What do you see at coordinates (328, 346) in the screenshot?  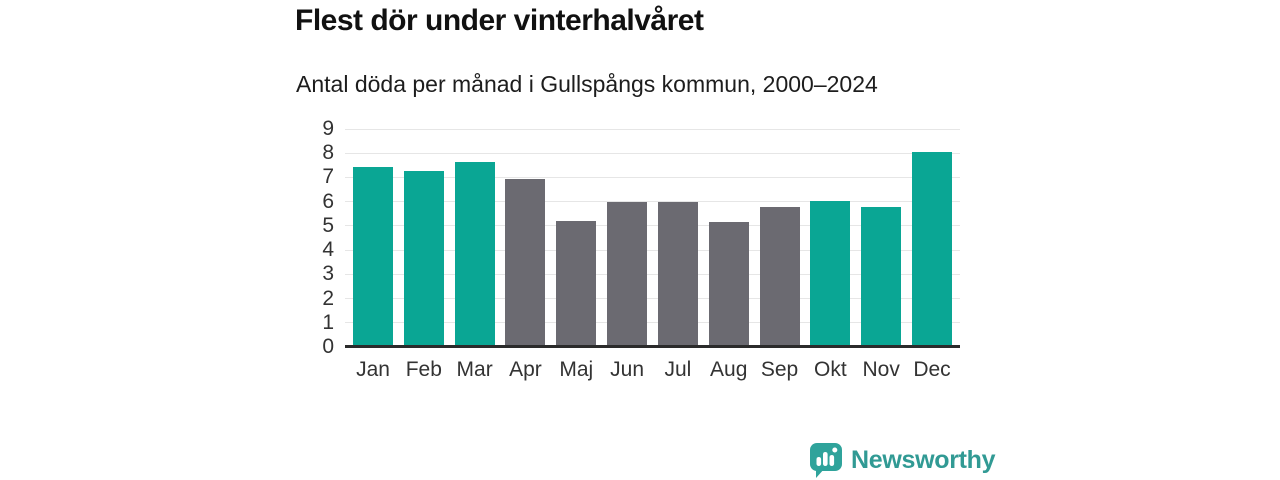 I see `y-tick-label: 0` at bounding box center [328, 346].